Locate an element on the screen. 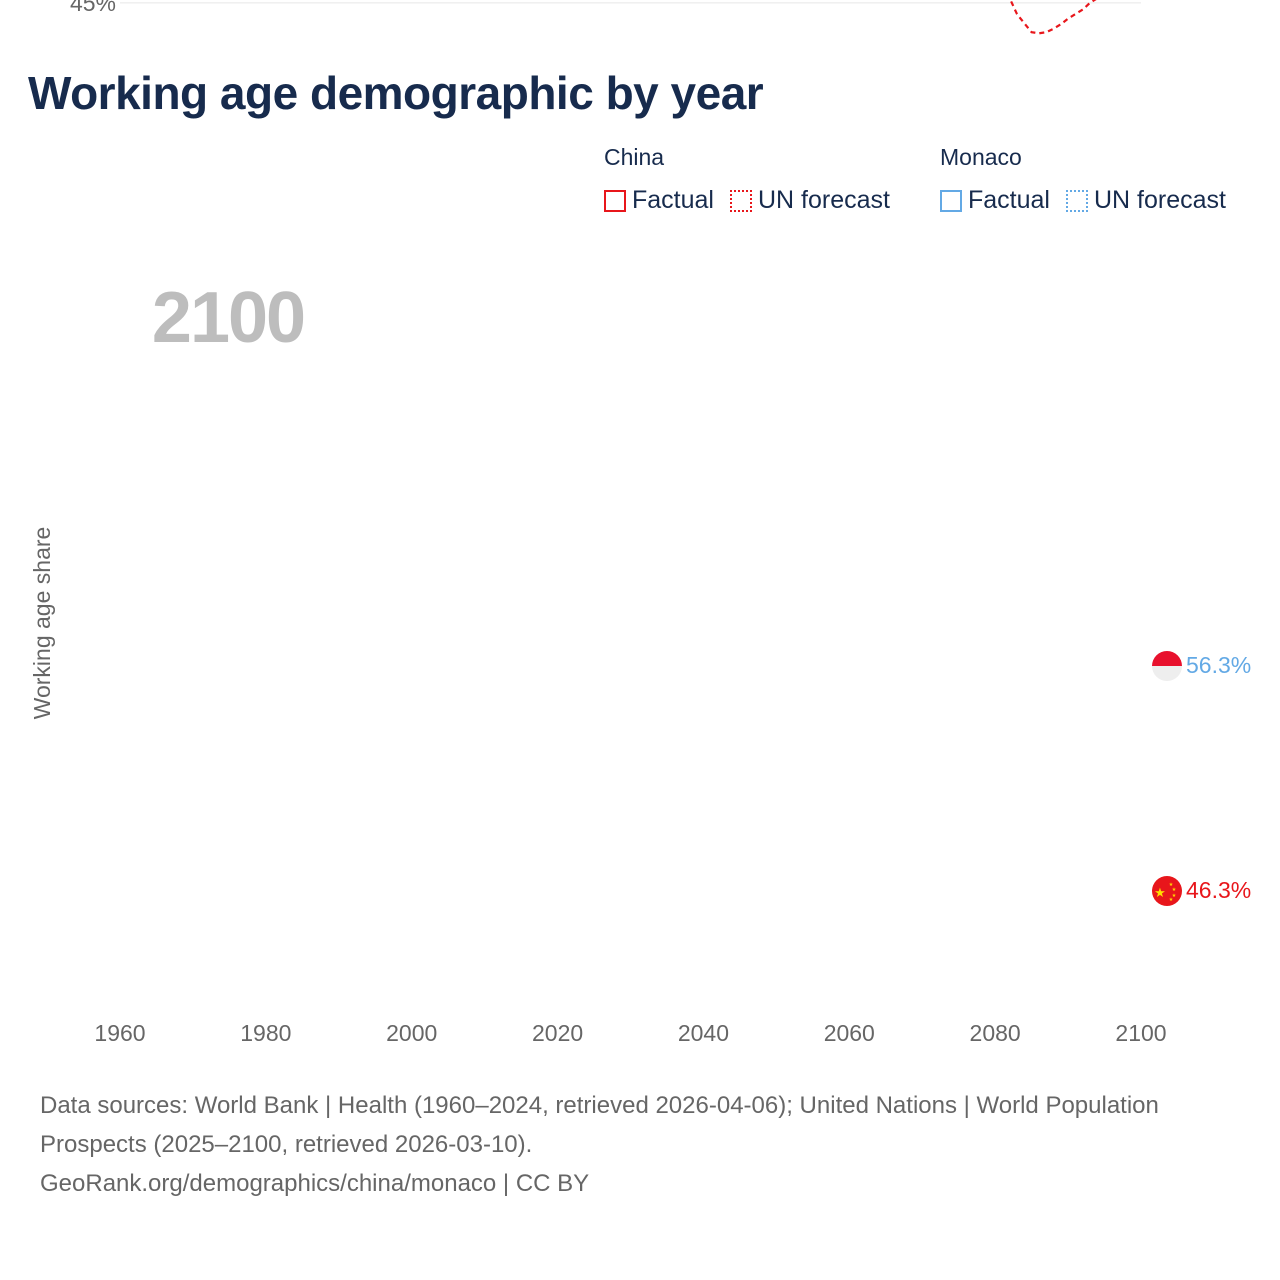 The image size is (1280, 1280). legend-group-name: China is located at coordinates (634, 157).